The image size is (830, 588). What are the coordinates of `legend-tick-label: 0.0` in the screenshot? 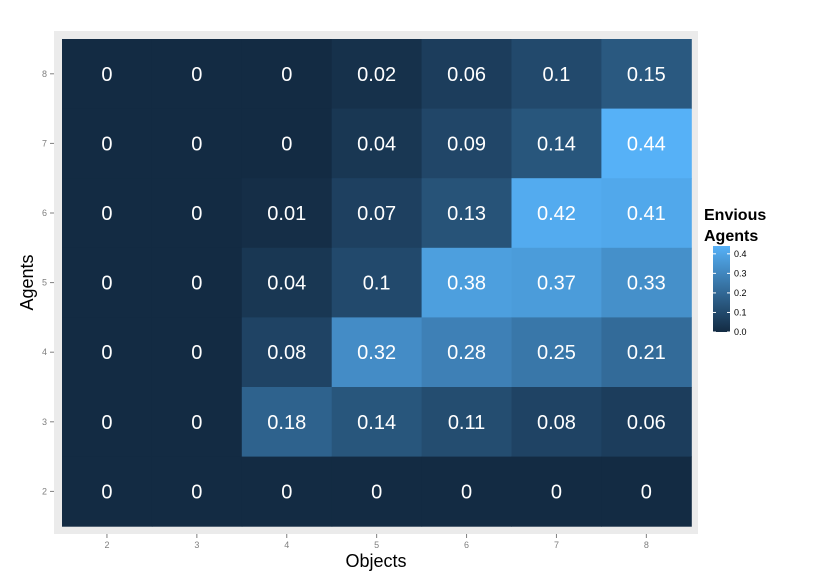 It's located at (740, 332).